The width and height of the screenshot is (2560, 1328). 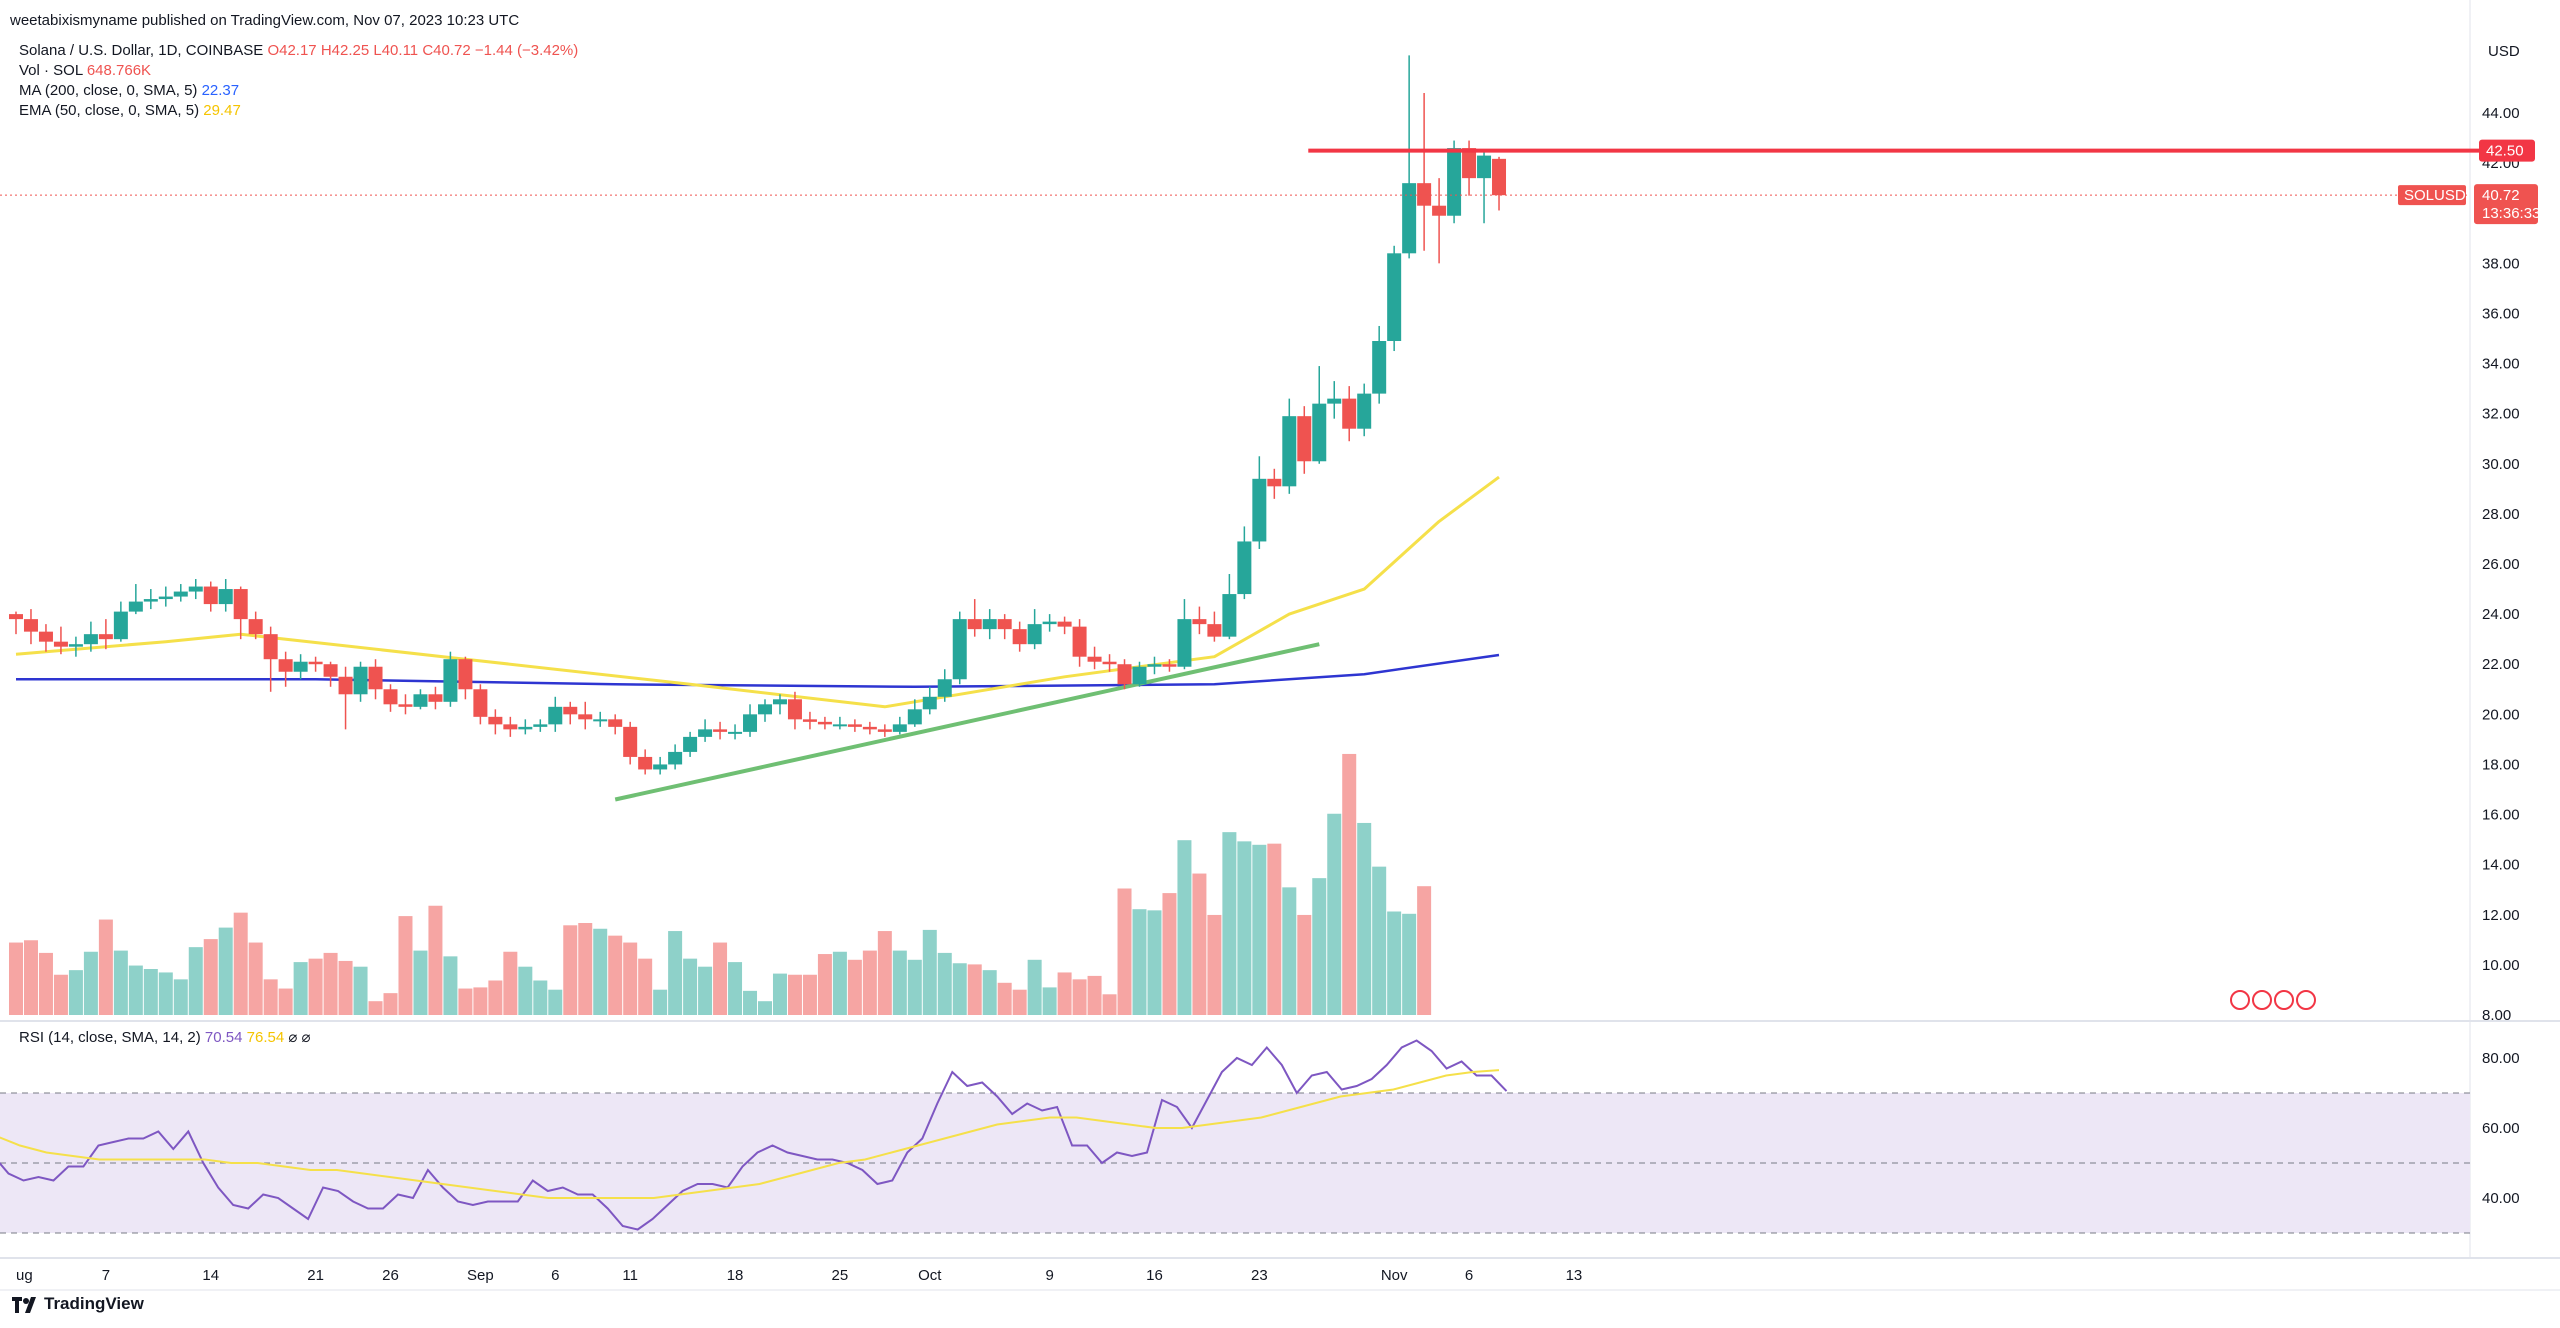 I want to click on time-axis-tick: 18, so click(x=735, y=1275).